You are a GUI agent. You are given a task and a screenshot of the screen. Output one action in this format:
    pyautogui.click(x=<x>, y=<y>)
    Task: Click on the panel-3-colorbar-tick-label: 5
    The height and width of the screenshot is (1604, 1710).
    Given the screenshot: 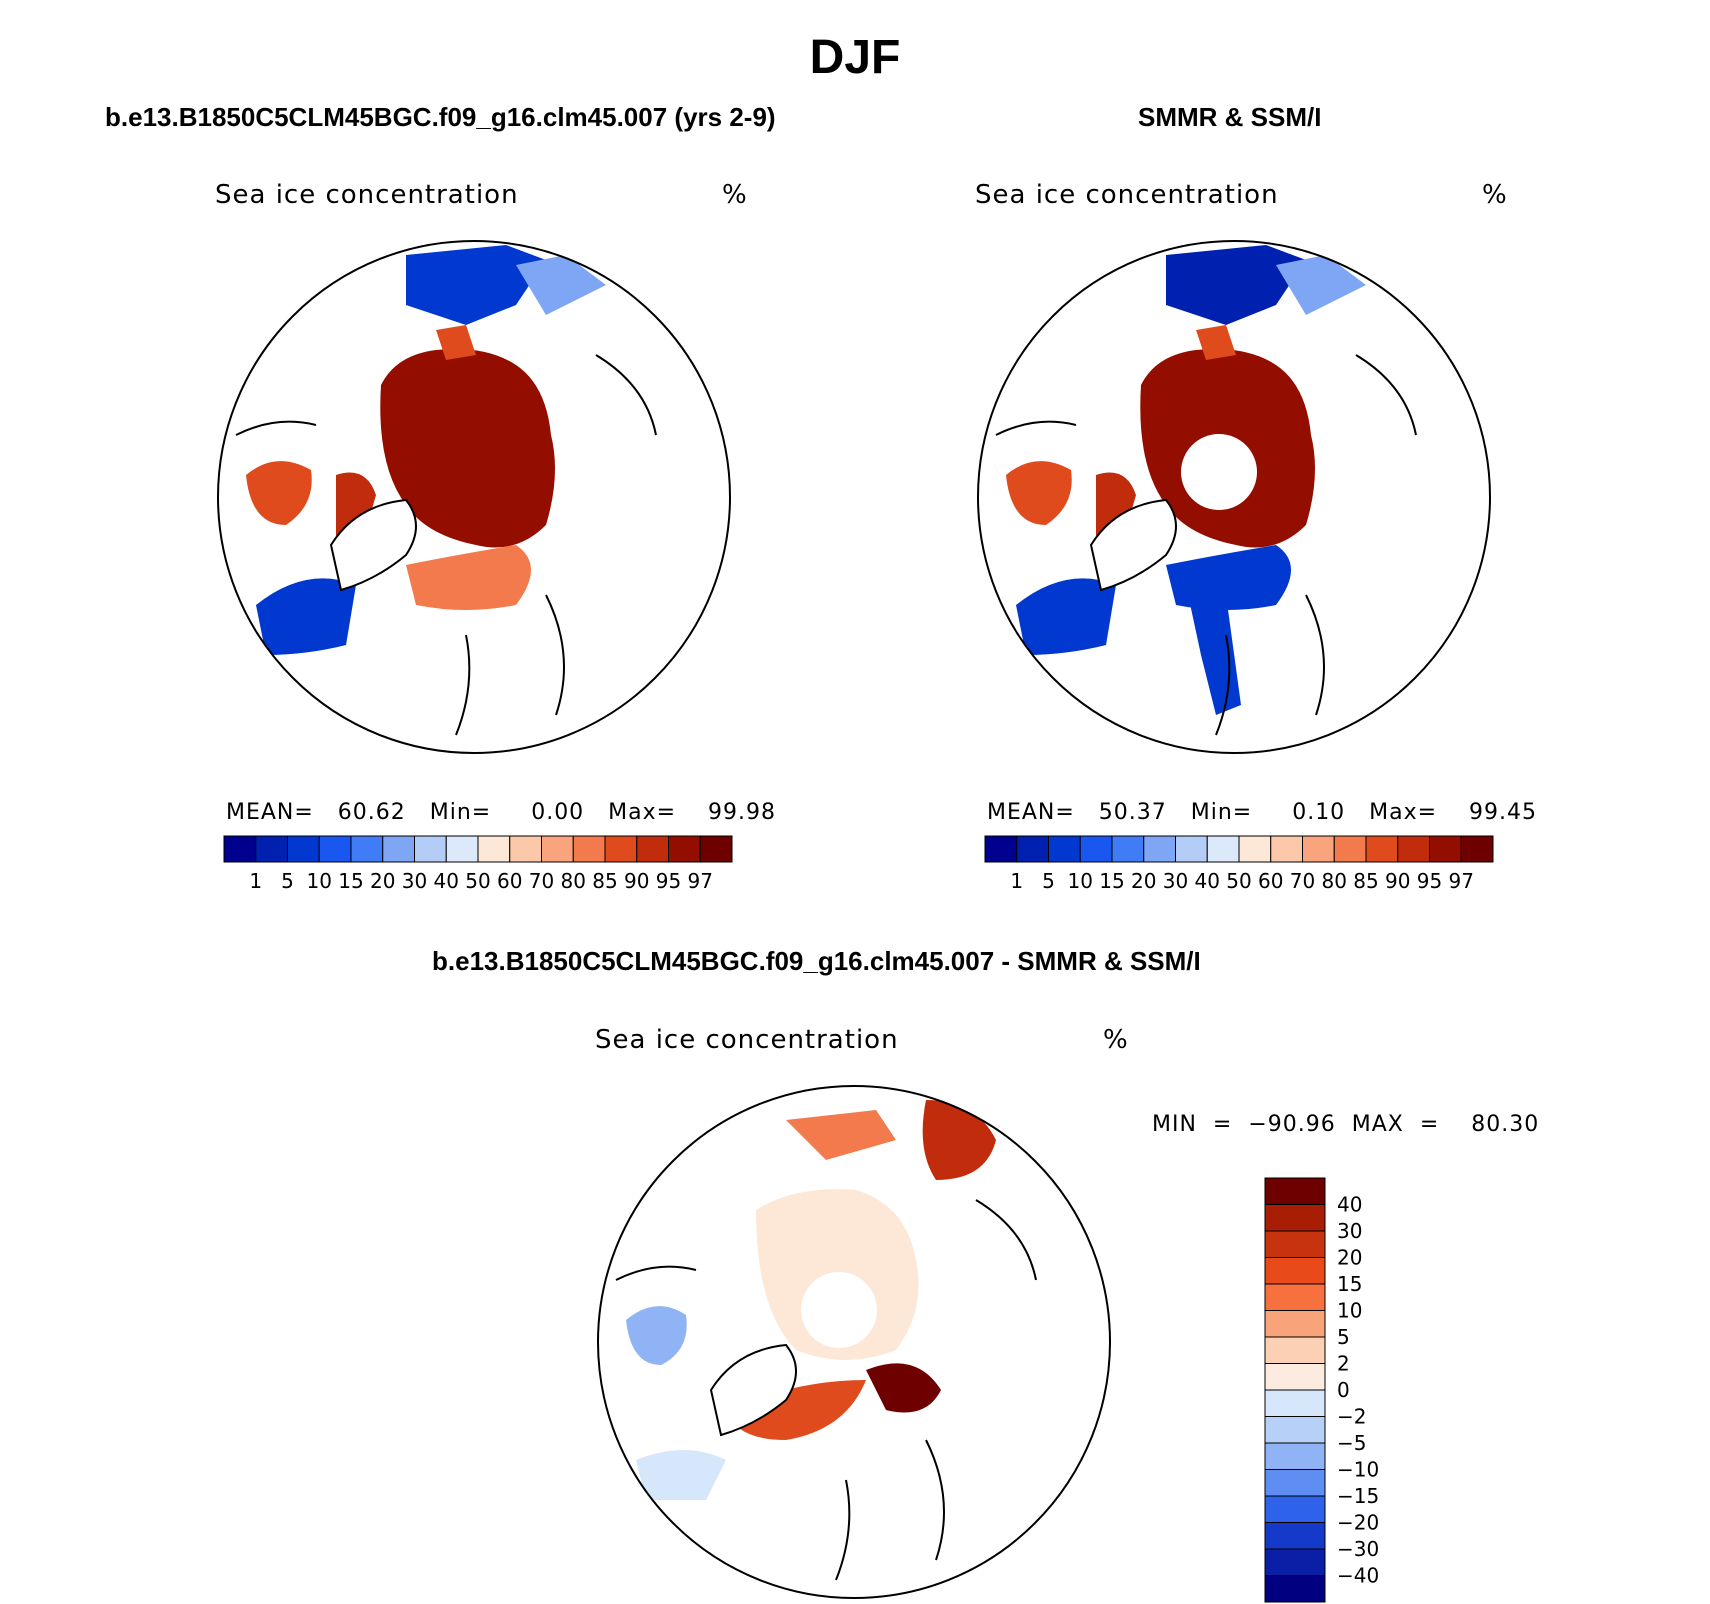 What is the action you would take?
    pyautogui.click(x=1343, y=1337)
    